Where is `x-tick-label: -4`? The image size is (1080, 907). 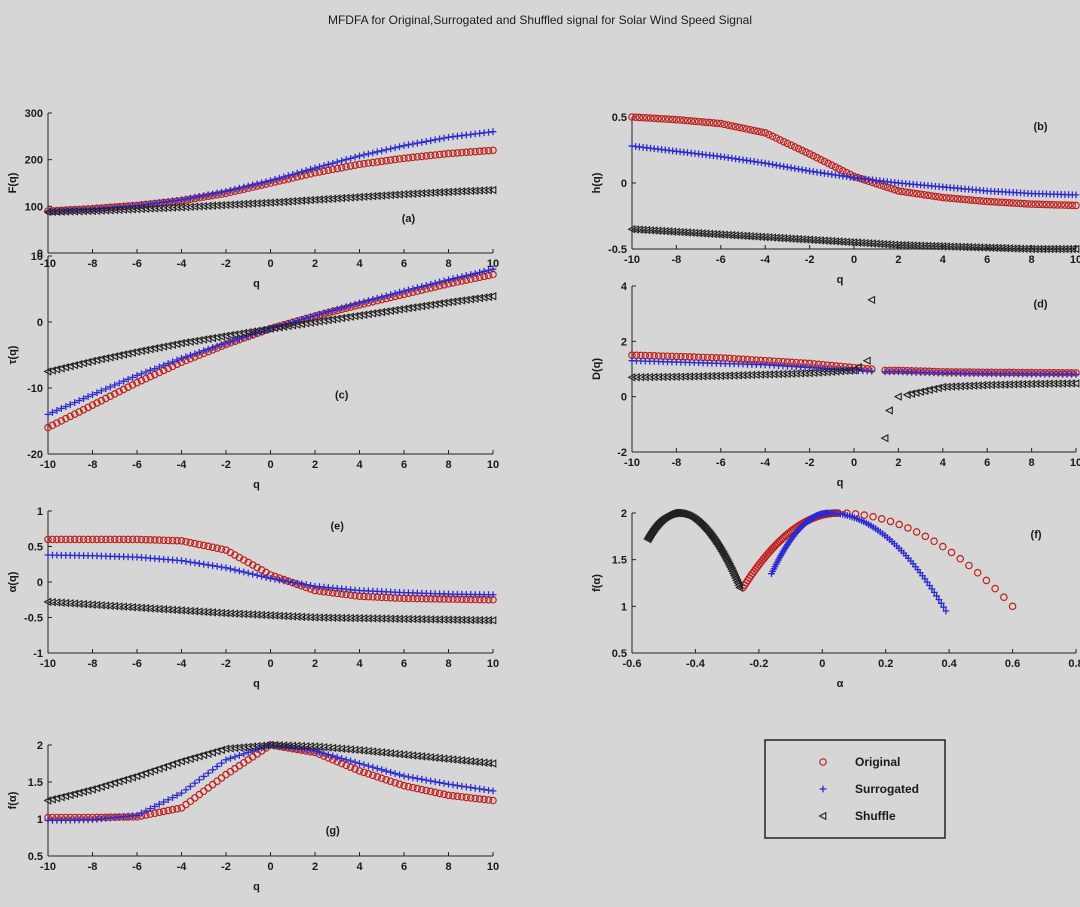
x-tick-label: -4 is located at coordinates (182, 664).